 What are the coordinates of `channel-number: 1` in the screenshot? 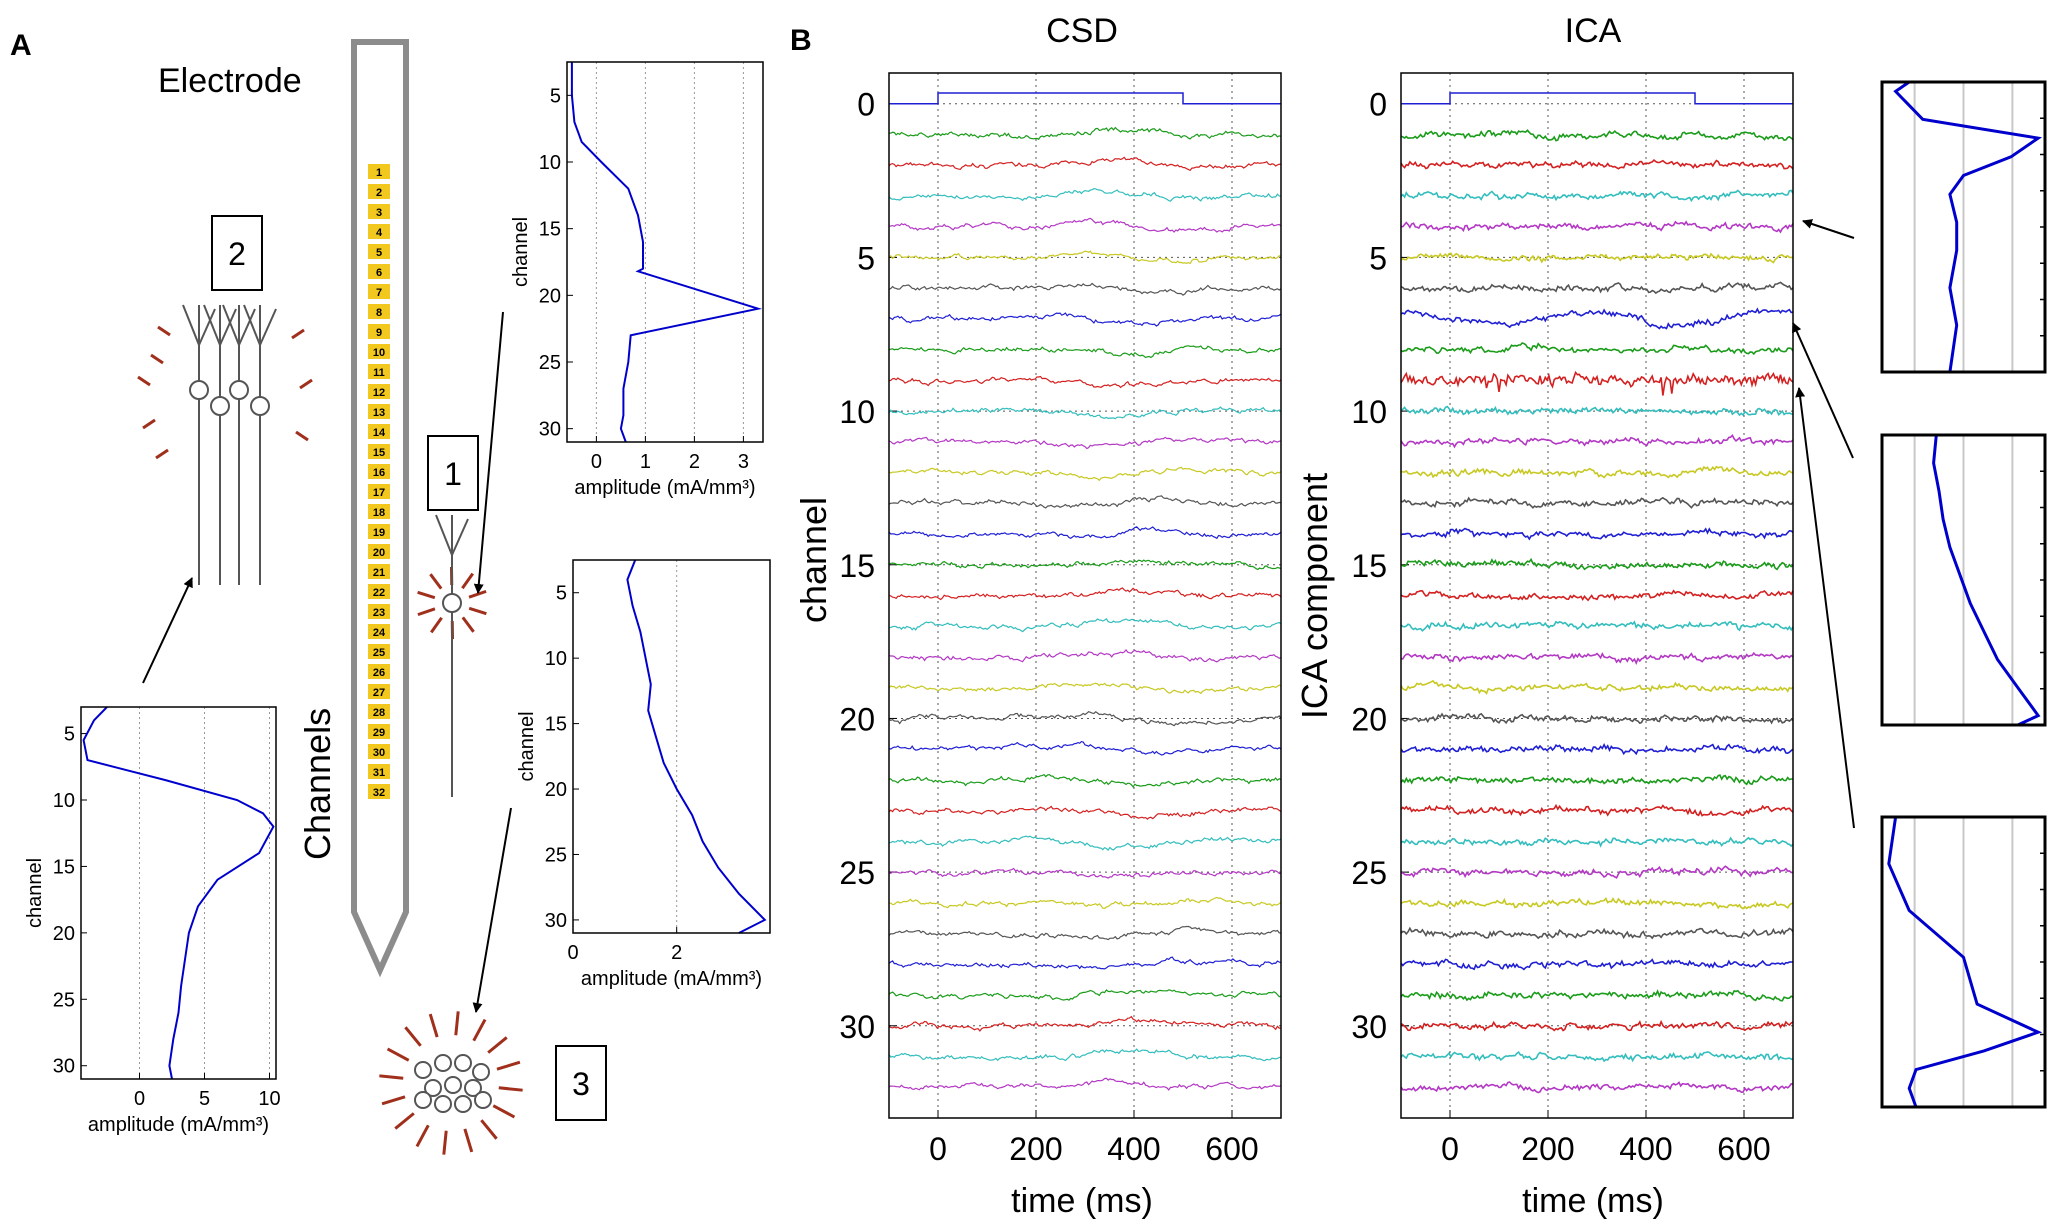 It's located at (379, 173).